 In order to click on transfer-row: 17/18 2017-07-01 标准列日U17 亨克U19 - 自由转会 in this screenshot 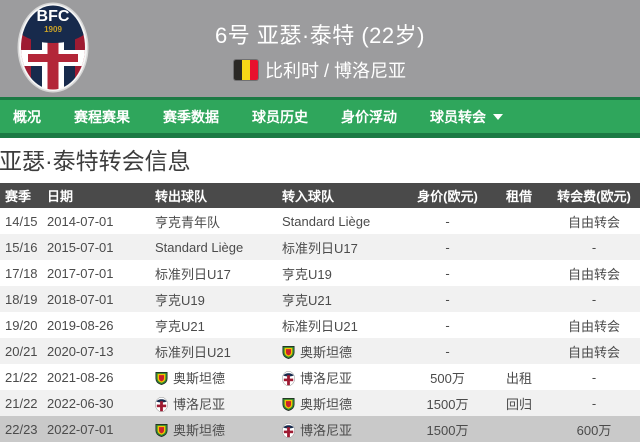, I will do `click(320, 273)`.